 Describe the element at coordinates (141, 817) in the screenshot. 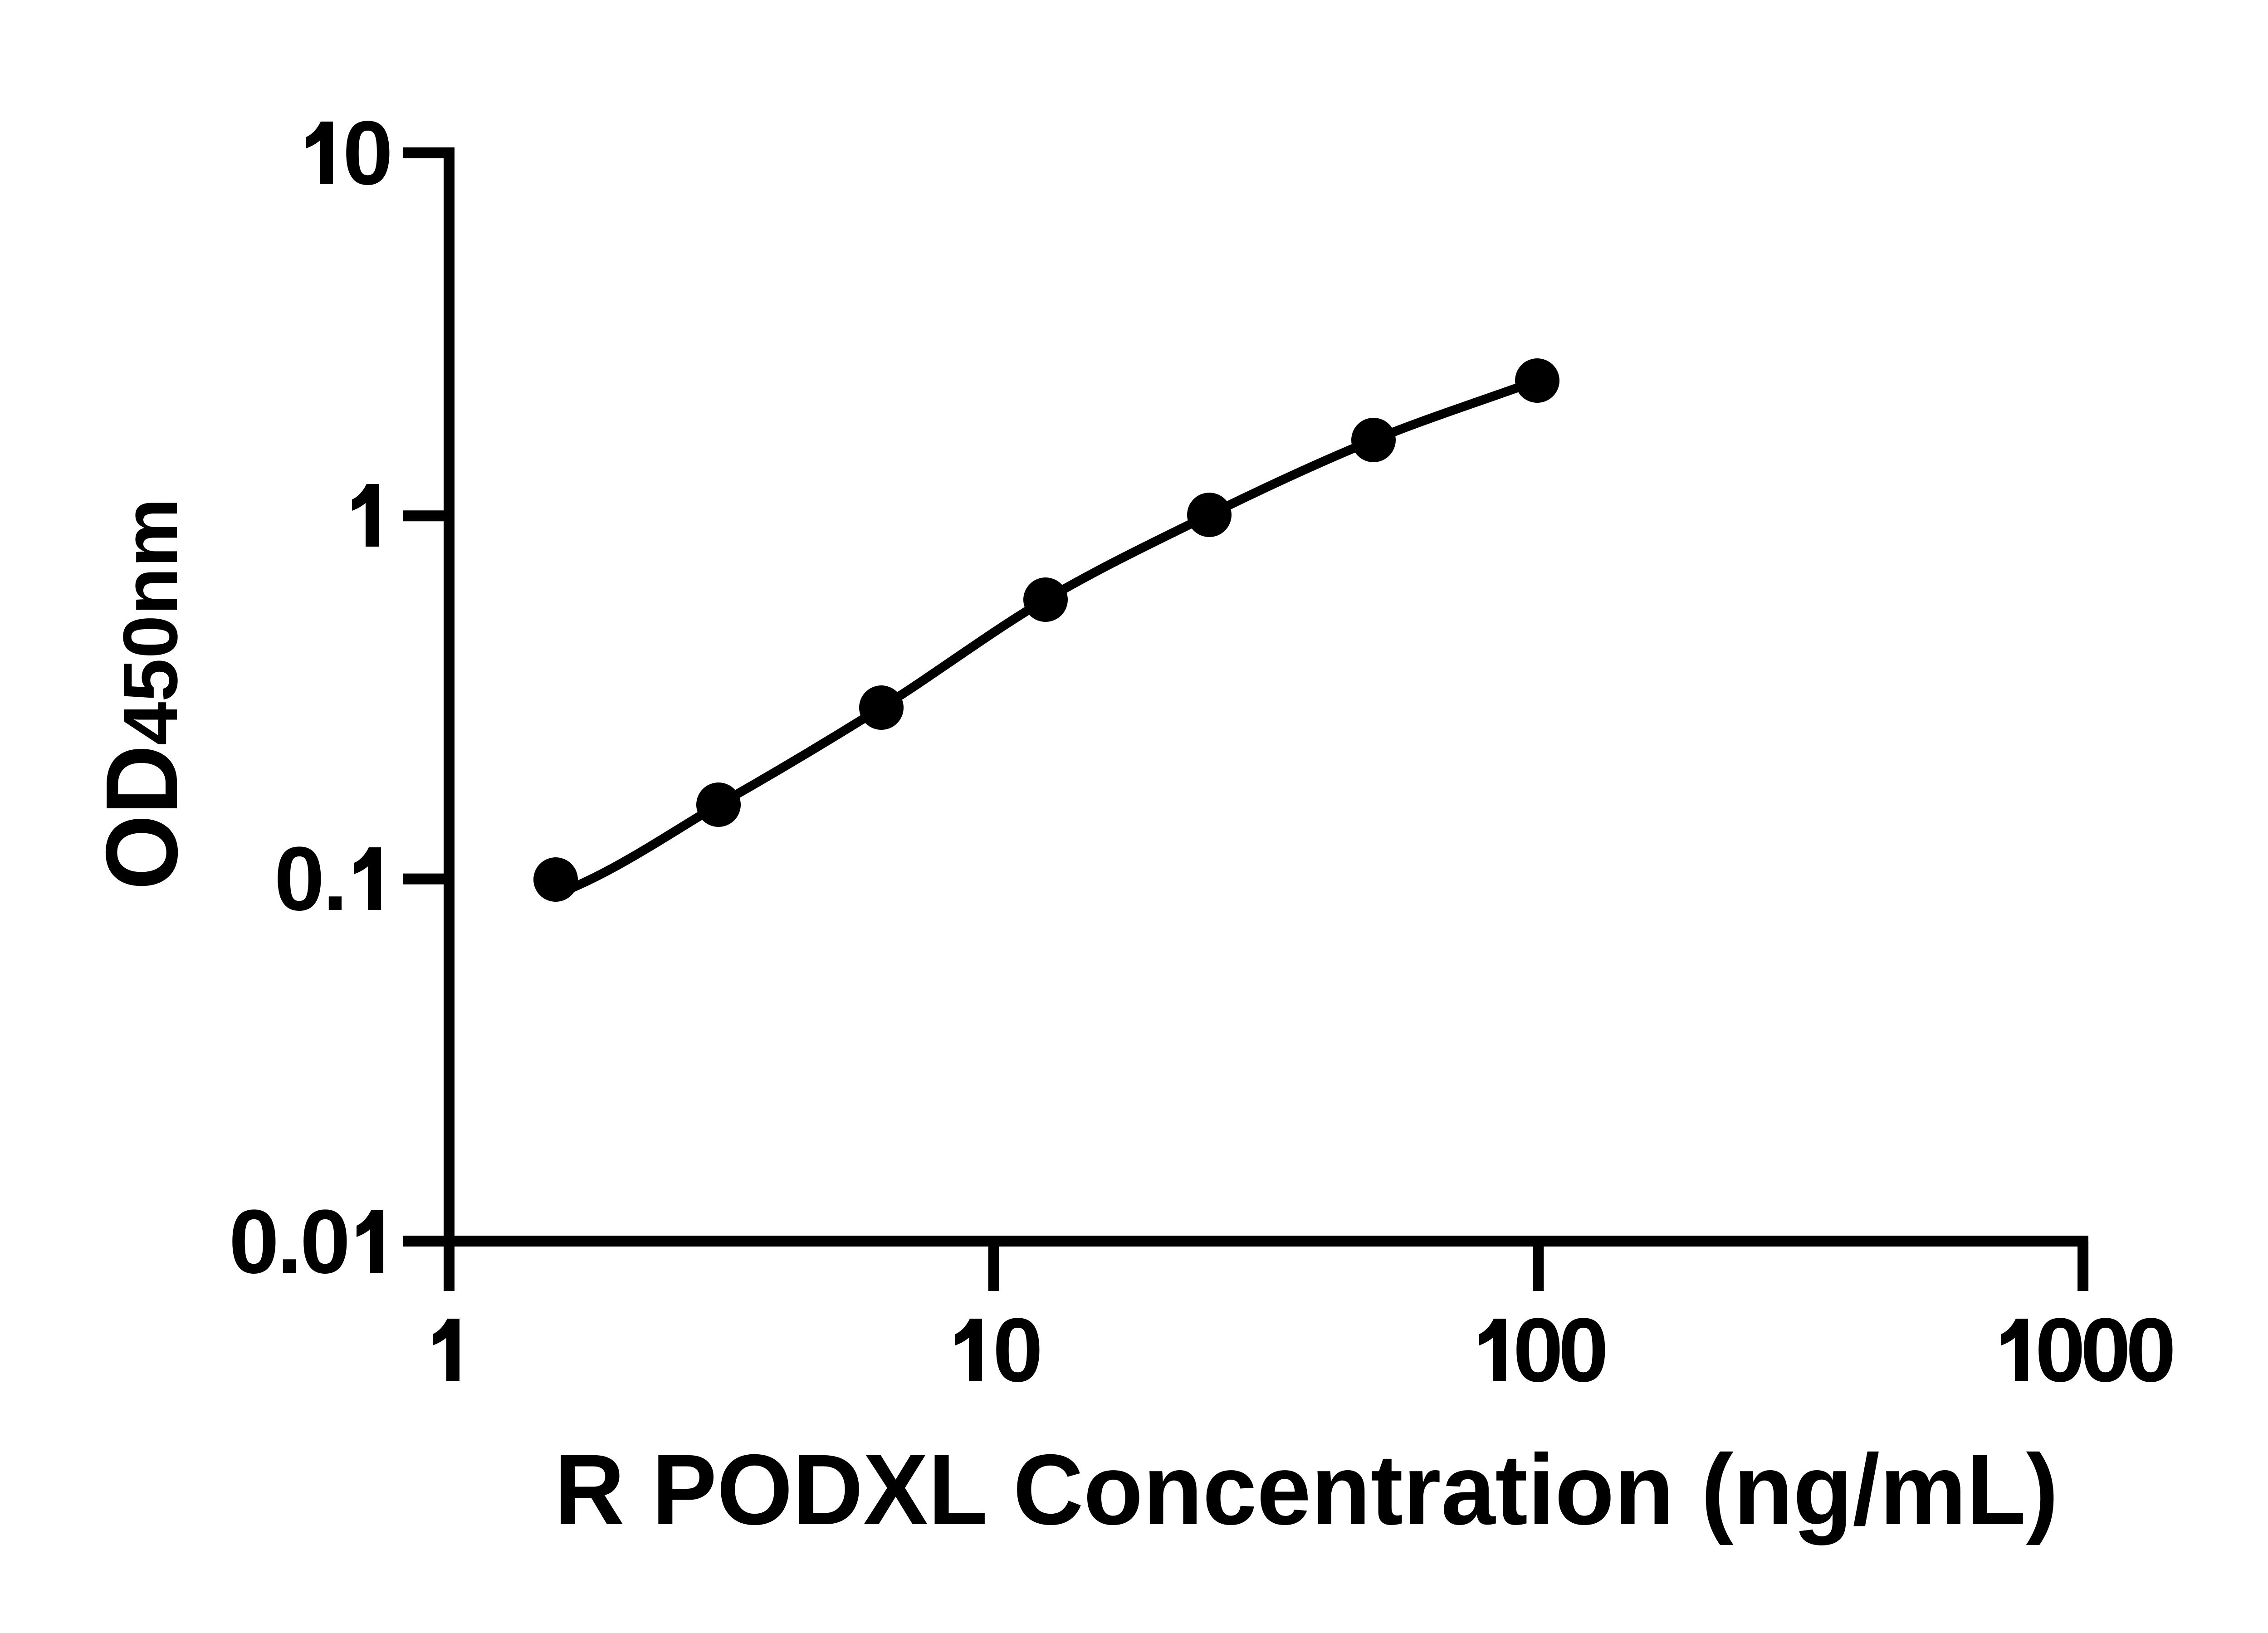

I see `svg-text: OD` at that location.